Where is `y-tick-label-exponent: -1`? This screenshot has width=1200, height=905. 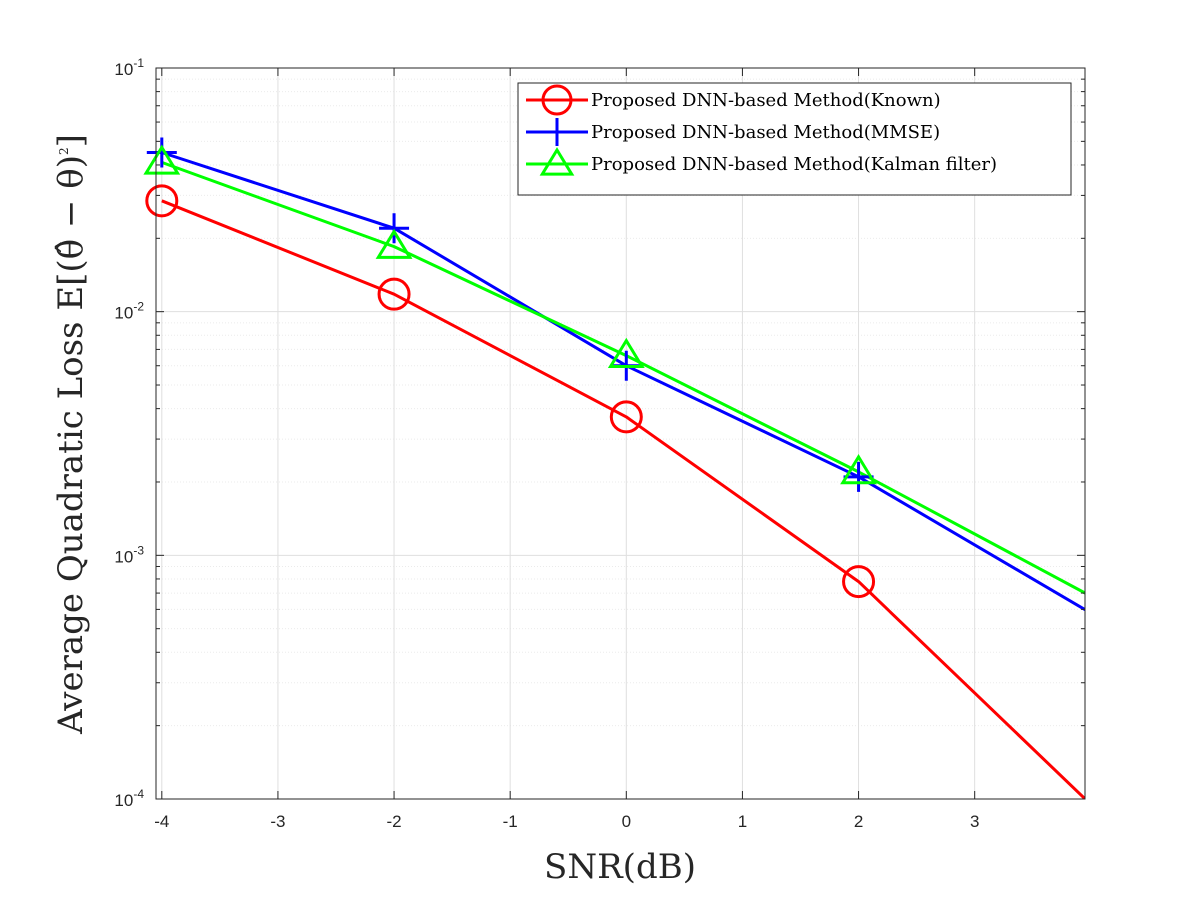
y-tick-label-exponent: -1 is located at coordinates (138, 63).